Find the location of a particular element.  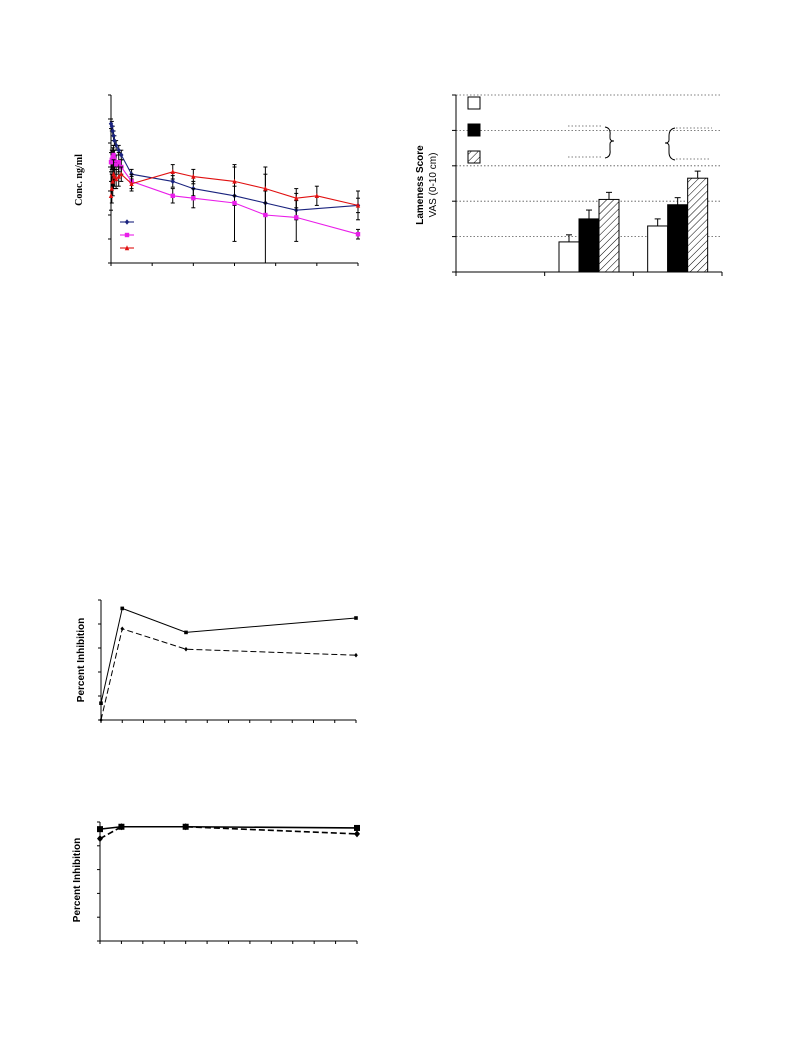

lameness-legend-1-swatch is located at coordinates (474, 130).